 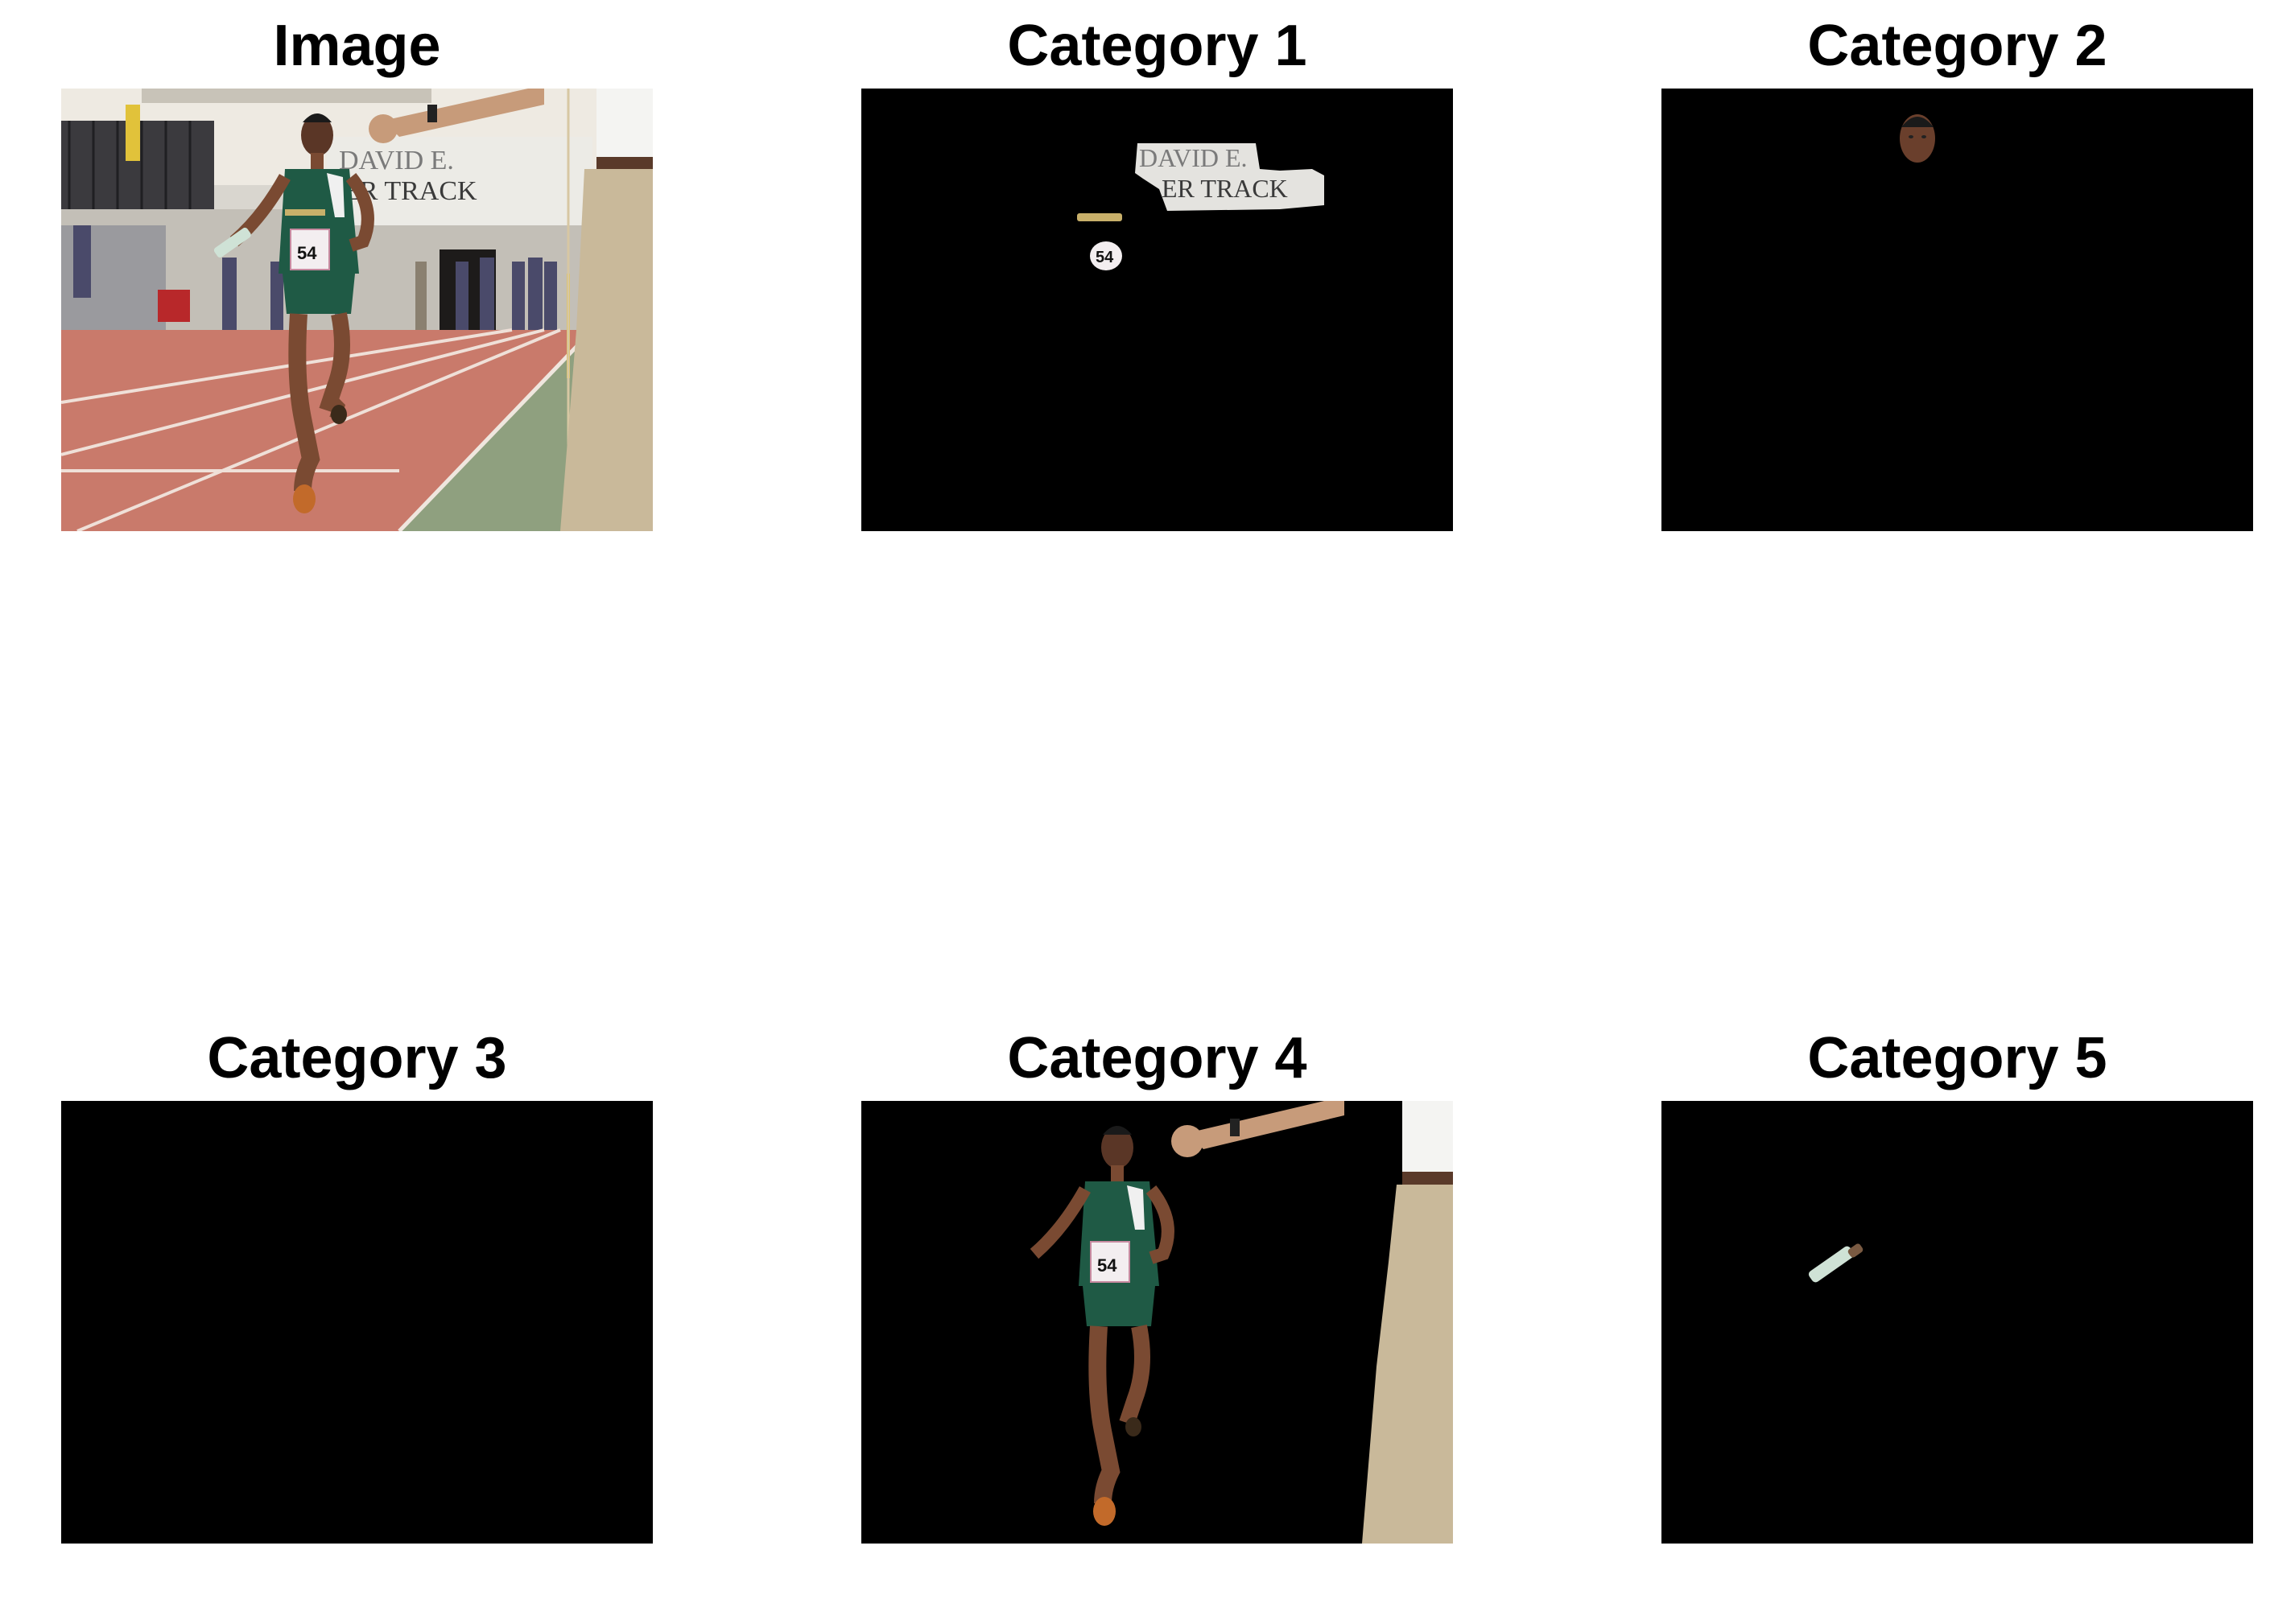 I want to click on banner-text-2: ER TRACK, so click(x=1225, y=188).